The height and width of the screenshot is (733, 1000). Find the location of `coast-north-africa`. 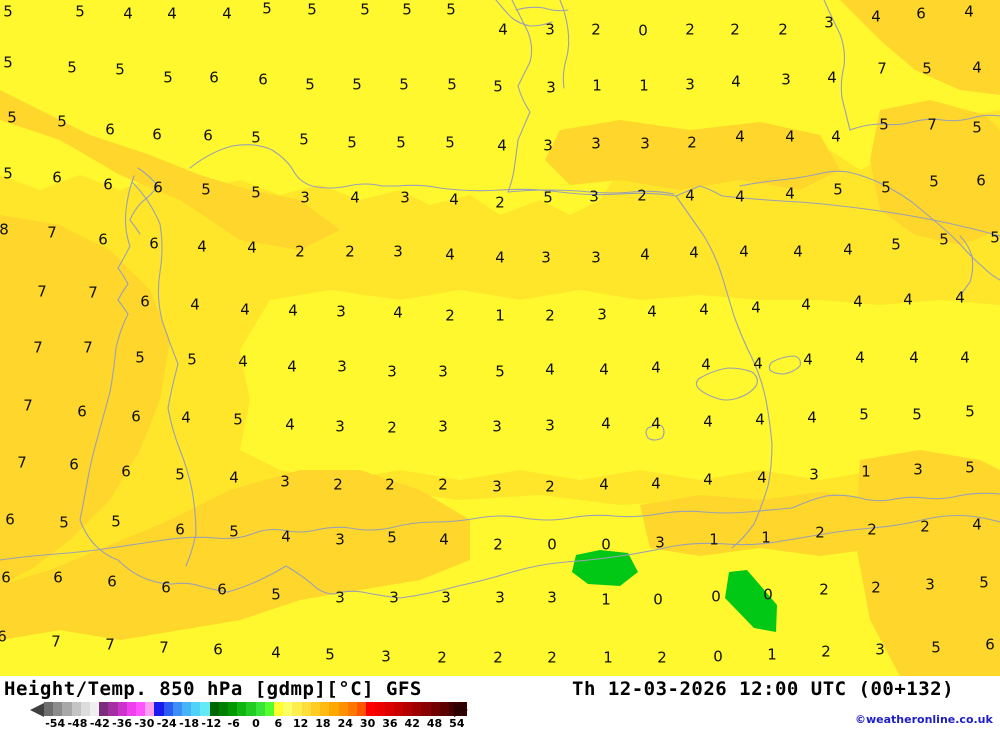

coast-north-africa is located at coordinates (396, 534).